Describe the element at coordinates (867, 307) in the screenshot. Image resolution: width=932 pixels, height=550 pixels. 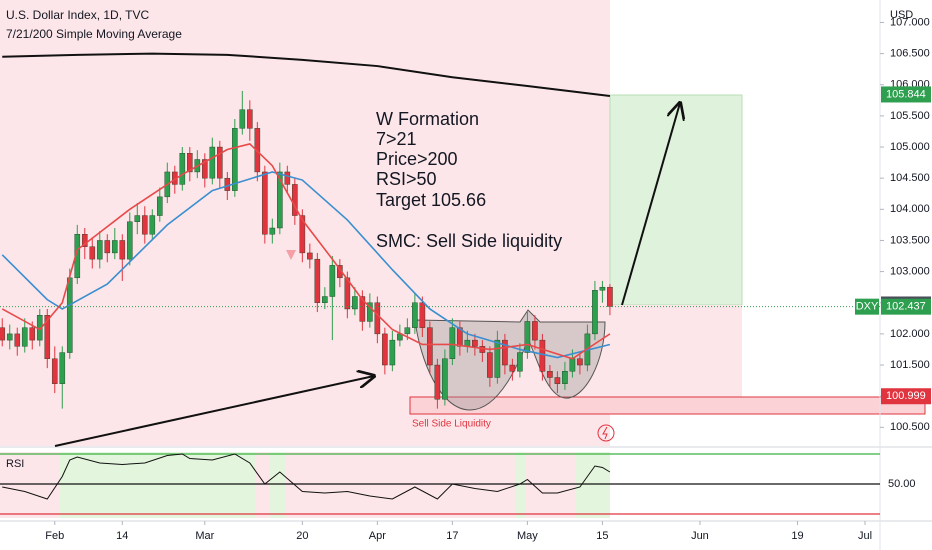
I see `symbol-label: DXY` at that location.